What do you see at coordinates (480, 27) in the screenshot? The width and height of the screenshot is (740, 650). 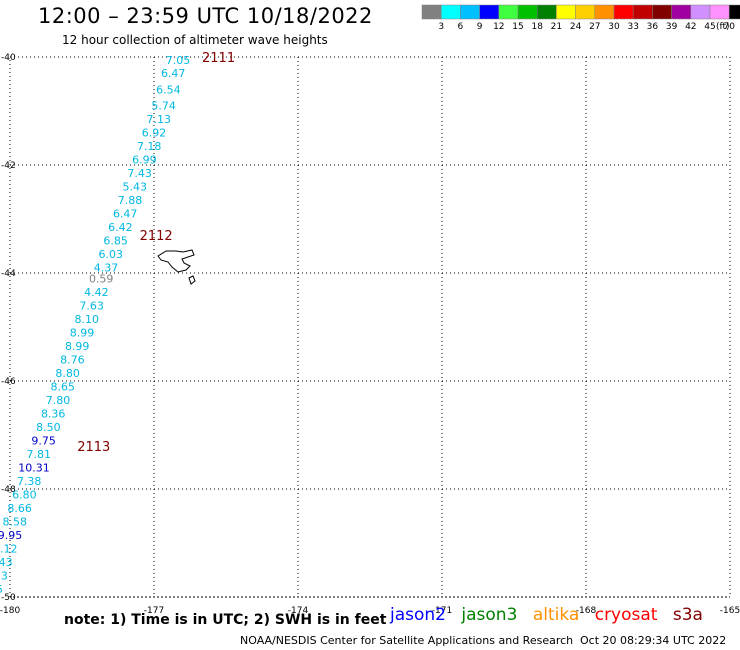 I see `legend-label: 9` at bounding box center [480, 27].